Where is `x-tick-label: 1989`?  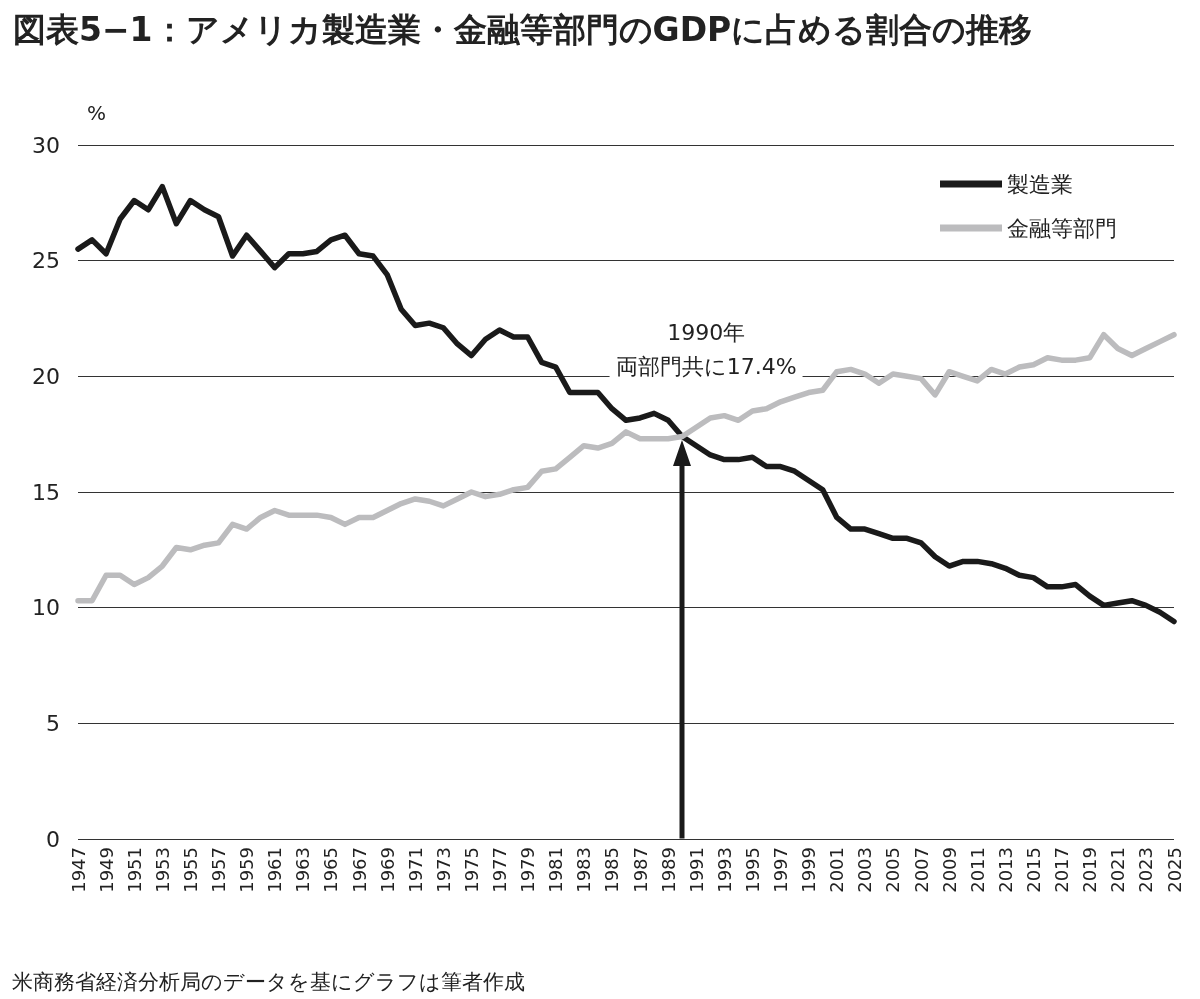 x-tick-label: 1989 is located at coordinates (668, 870).